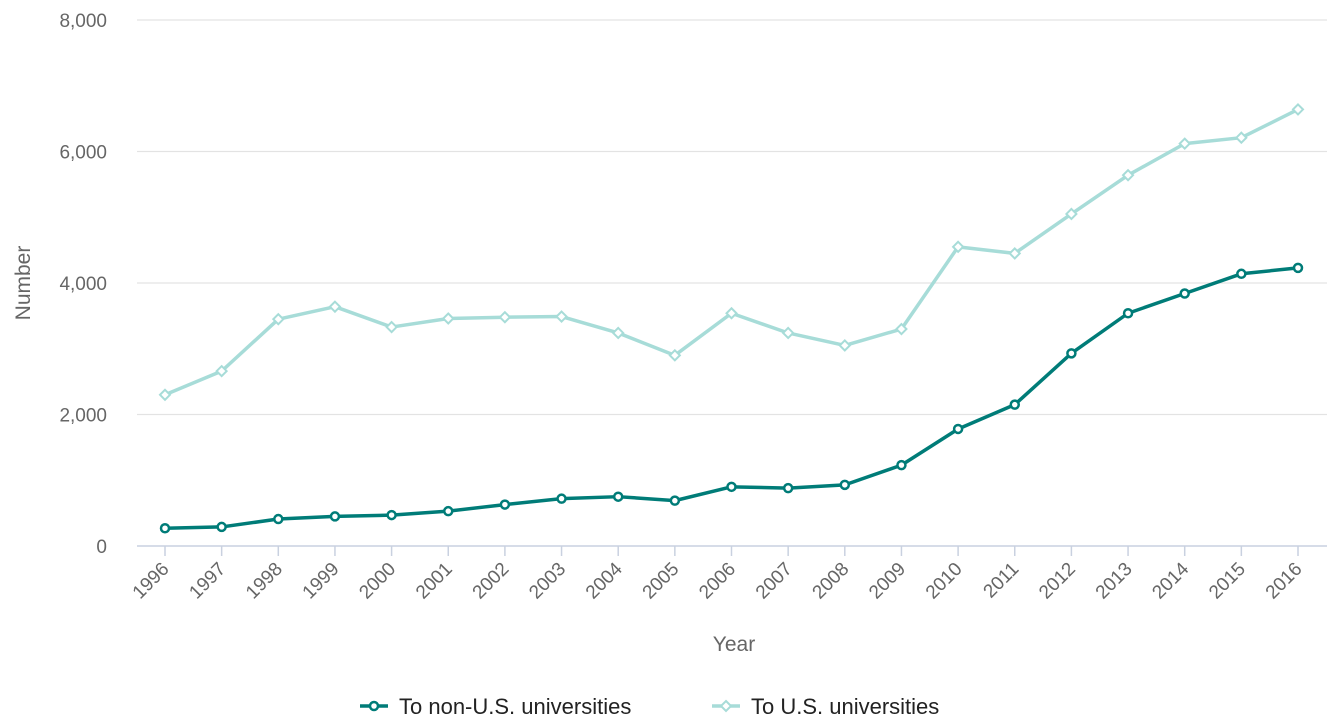  I want to click on y-axis-title: Number, so click(23, 283).